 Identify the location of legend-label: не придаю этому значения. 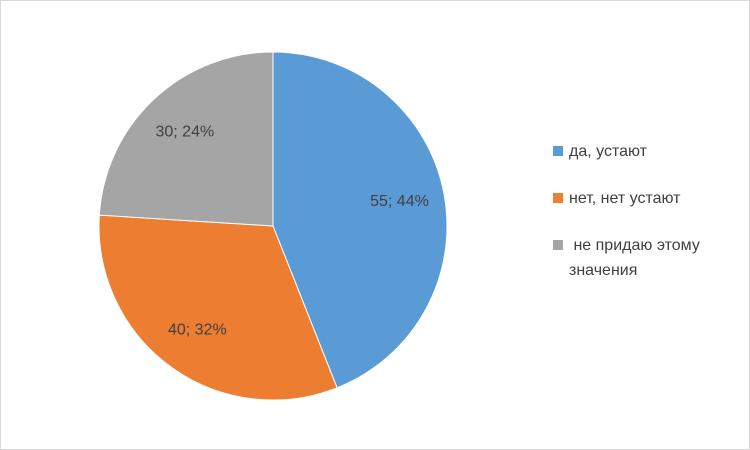
(637, 258).